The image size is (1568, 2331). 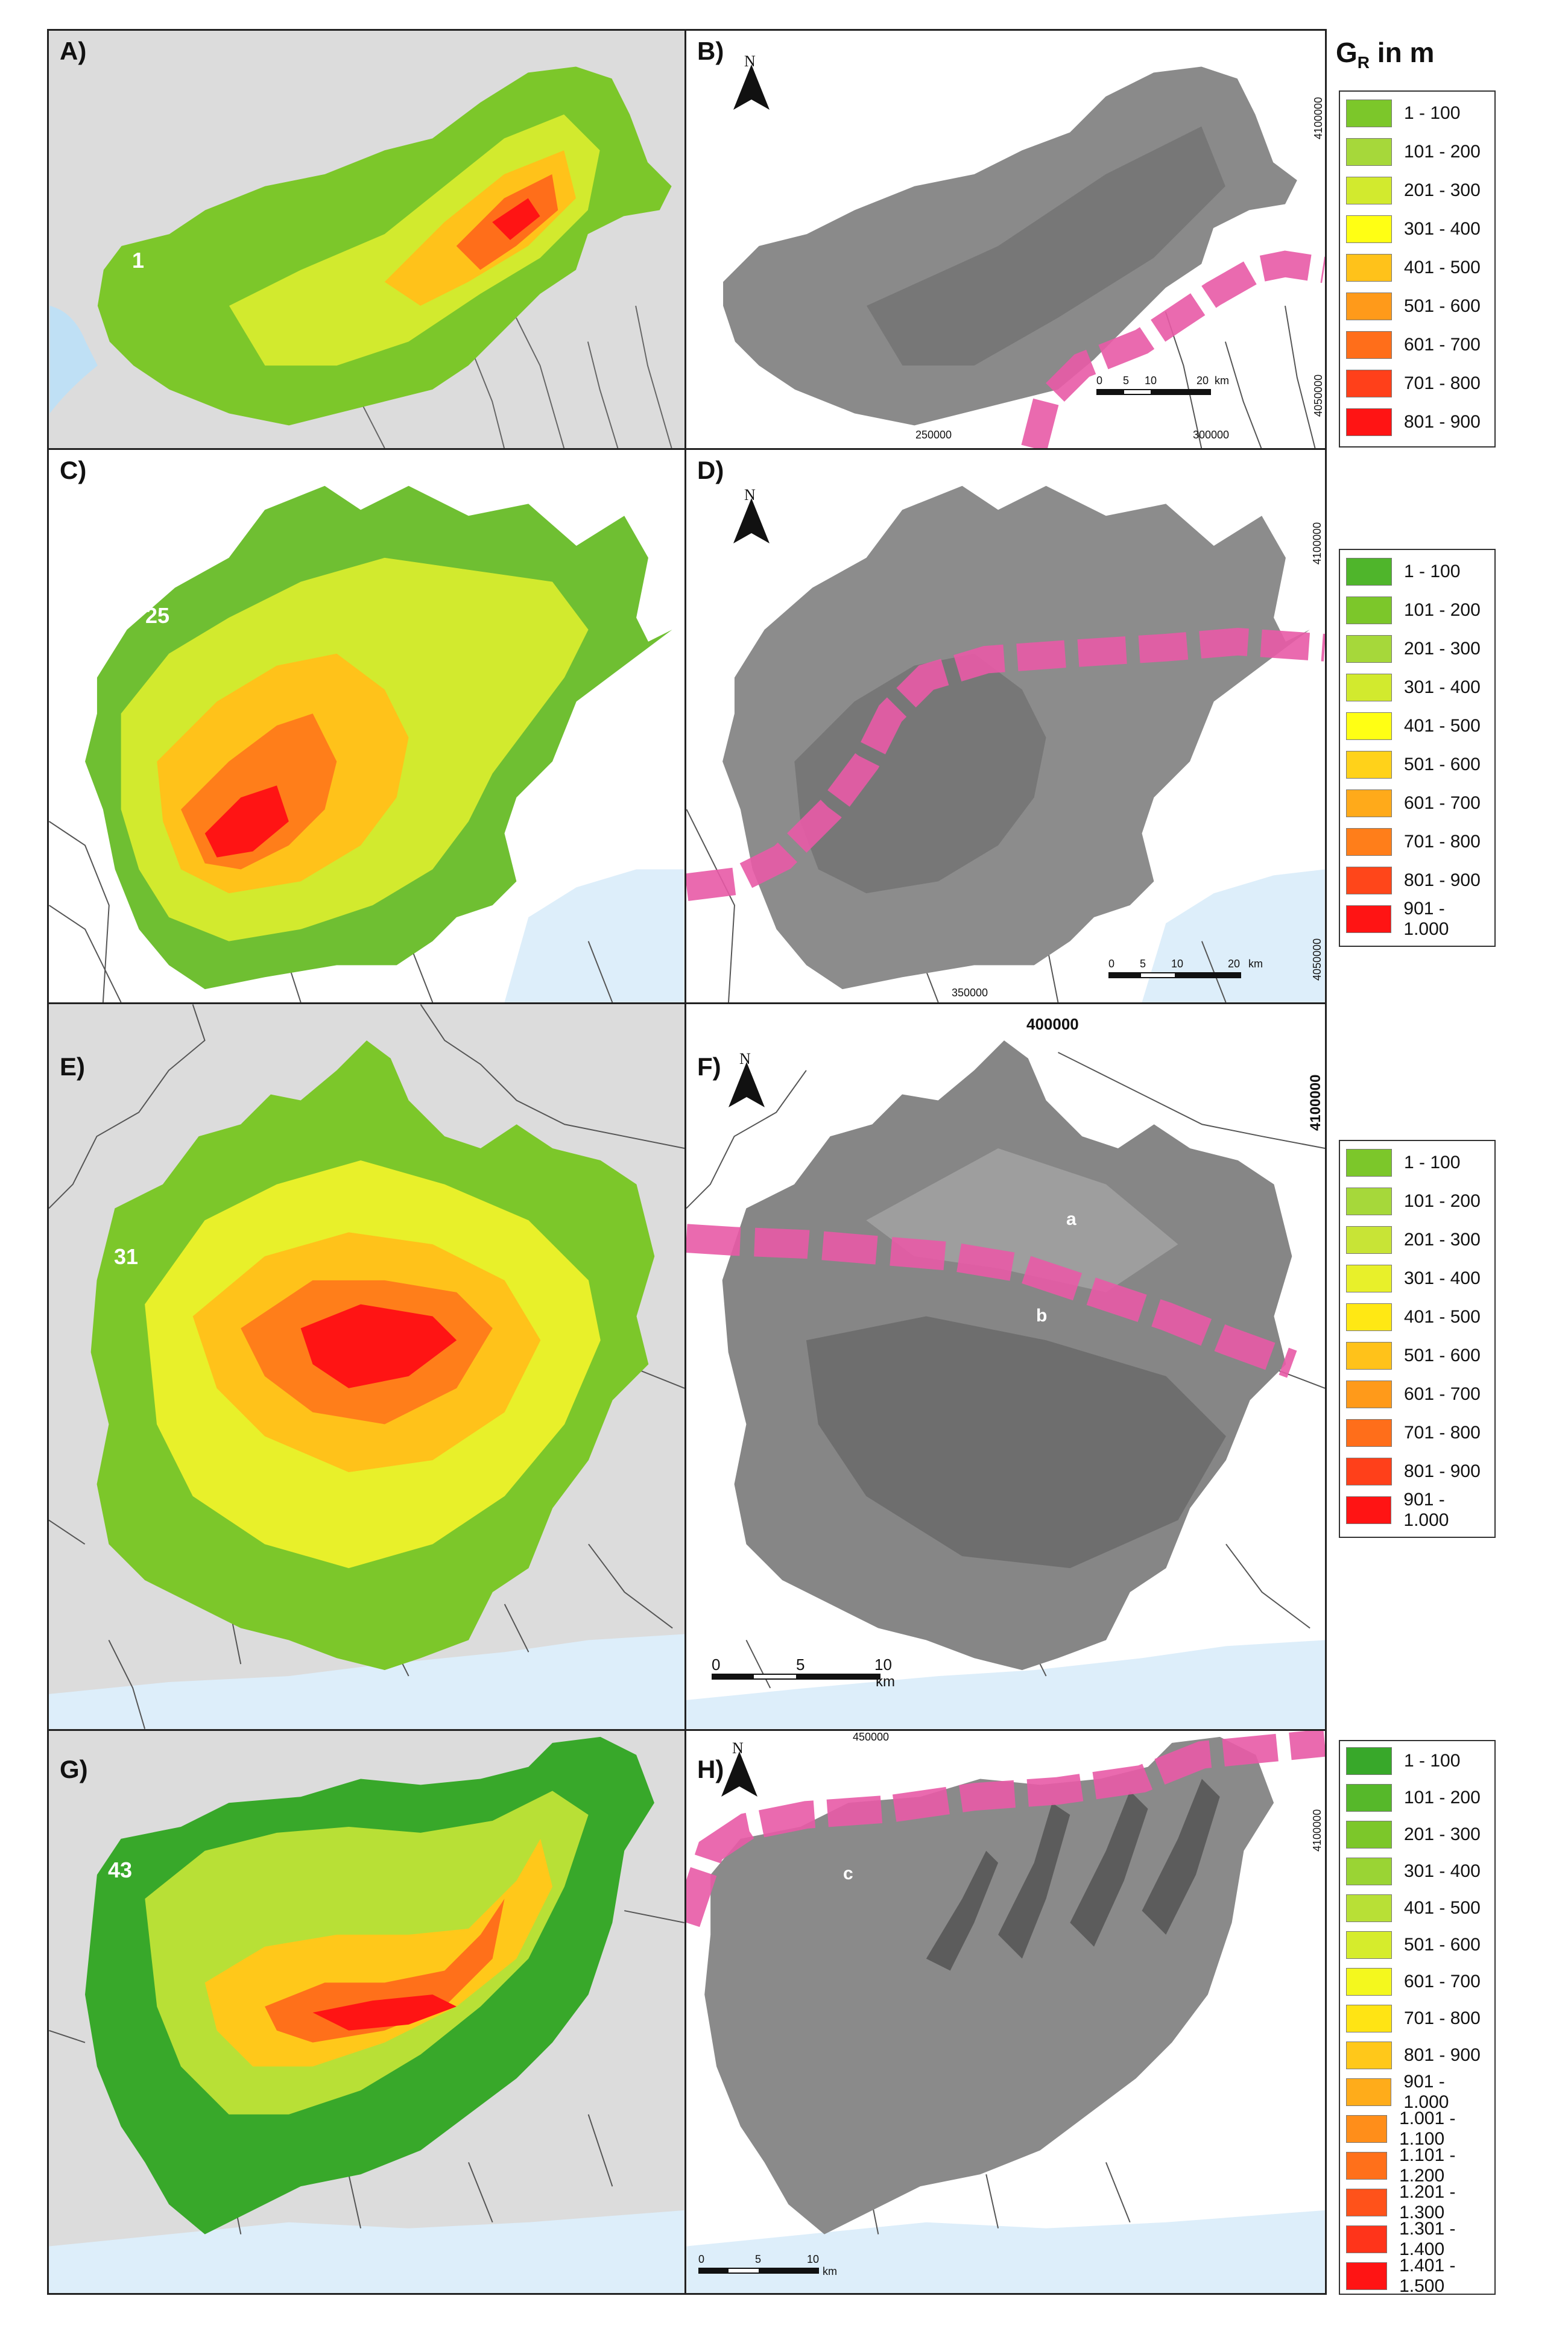 I want to click on north-arrow-d: N, so click(x=751, y=516).